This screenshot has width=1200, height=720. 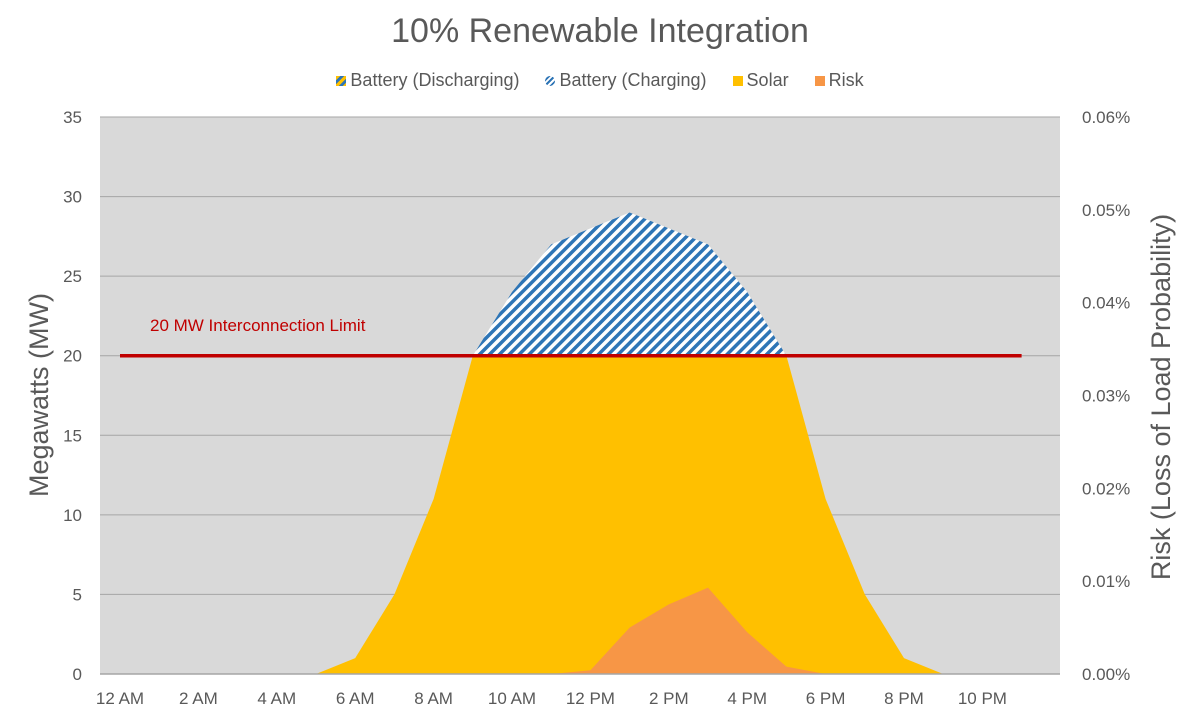 I want to click on y2-axis-title: Risk (Loss of Load Probability), so click(x=1161, y=397).